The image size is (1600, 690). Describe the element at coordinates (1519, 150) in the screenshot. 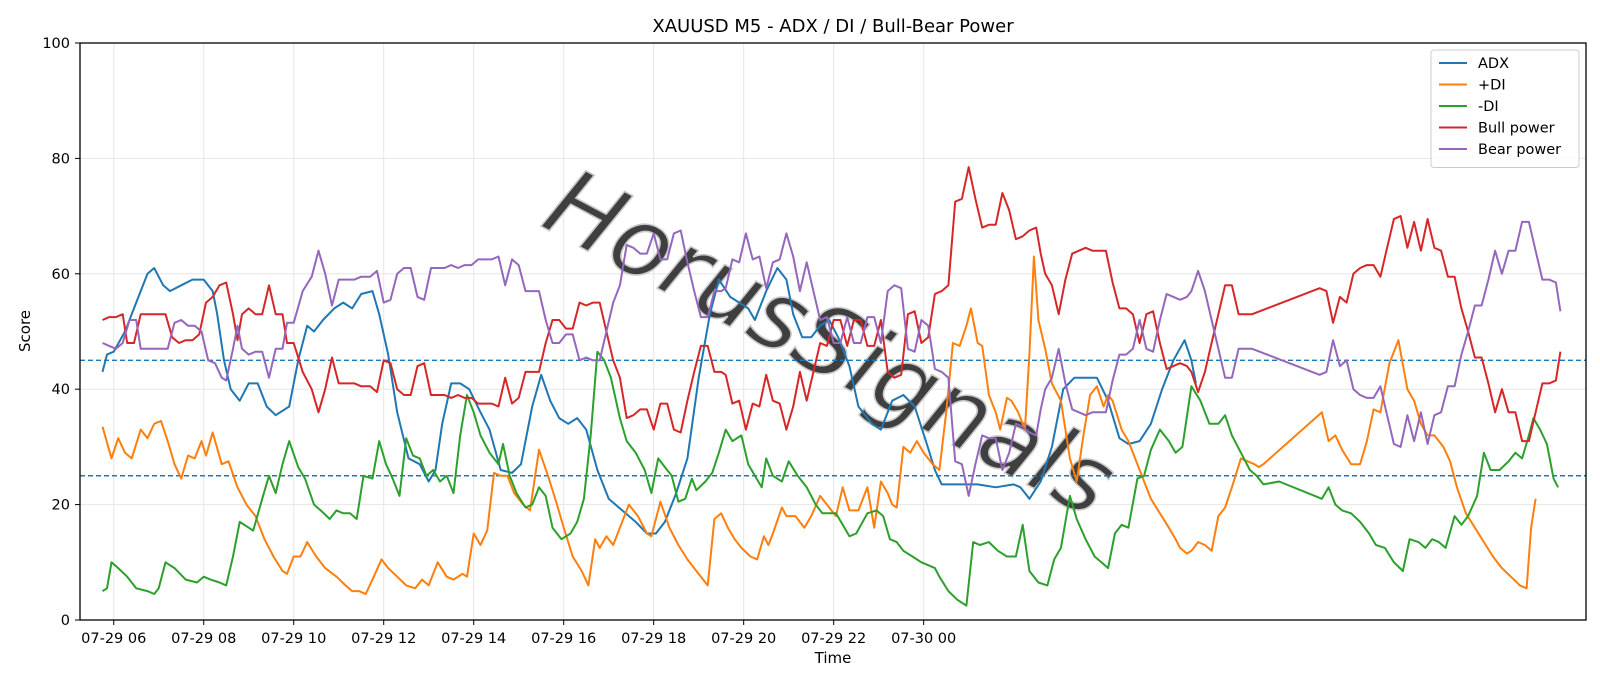

I see `legend-label: Bear power` at that location.